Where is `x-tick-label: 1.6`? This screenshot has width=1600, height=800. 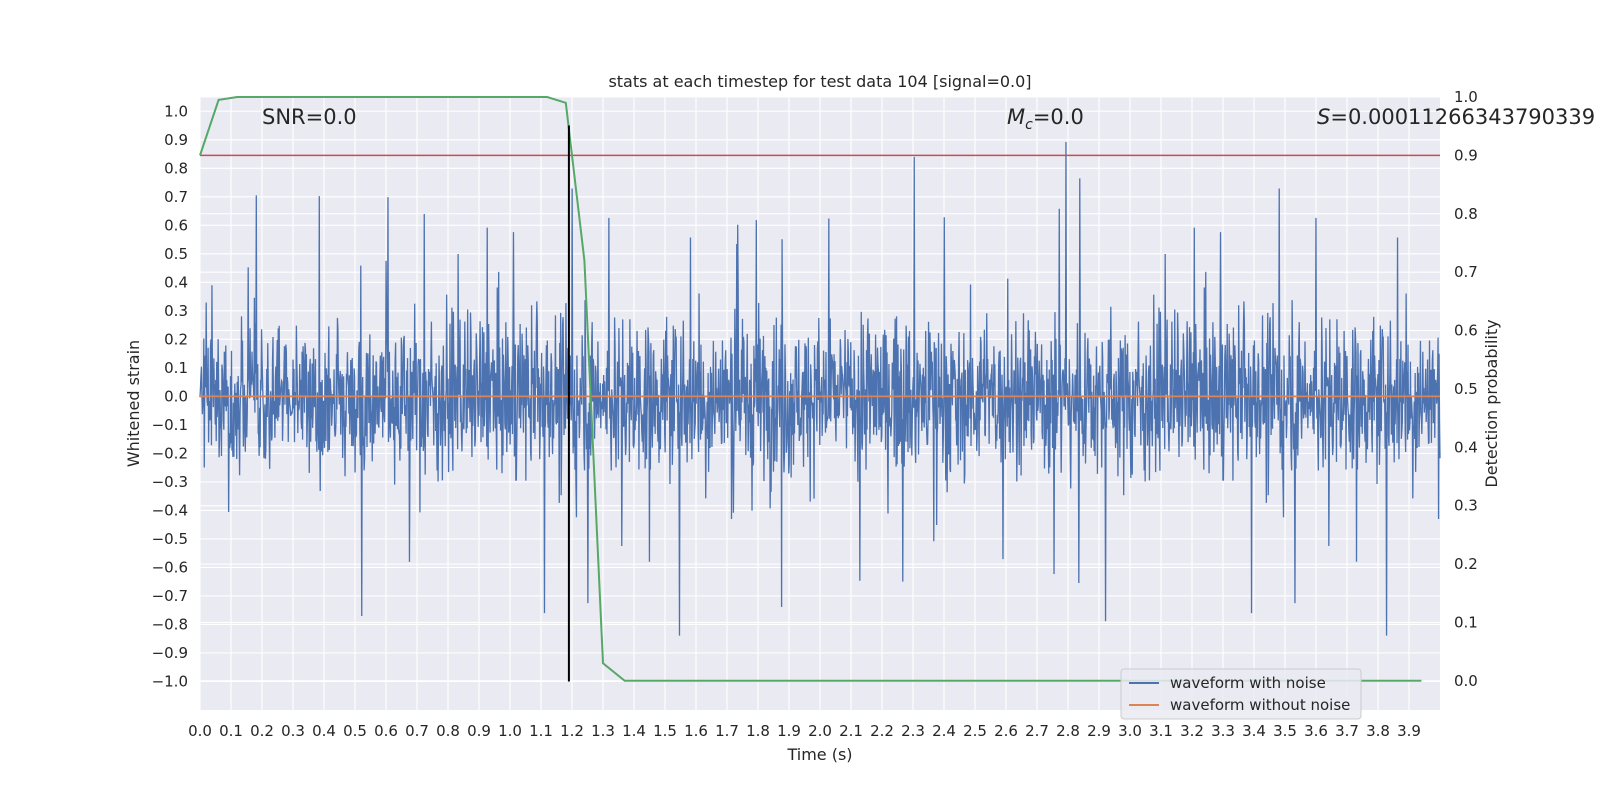
x-tick-label: 1.6 is located at coordinates (696, 731).